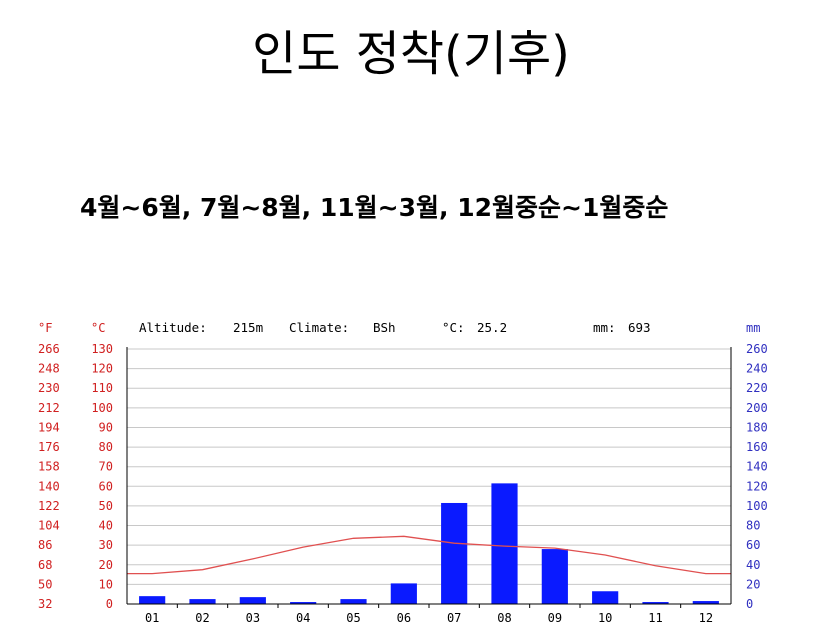 Image resolution: width=822 pixels, height=643 pixels. Describe the element at coordinates (757, 369) in the screenshot. I see `precip-tick-label: 240` at that location.